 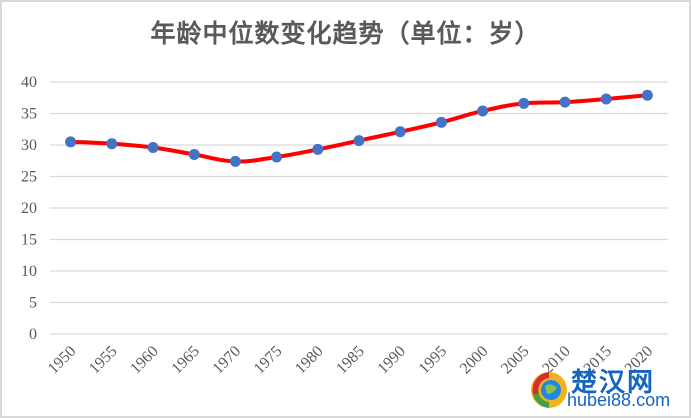 I want to click on x-tick-label: 1960, so click(x=144, y=360).